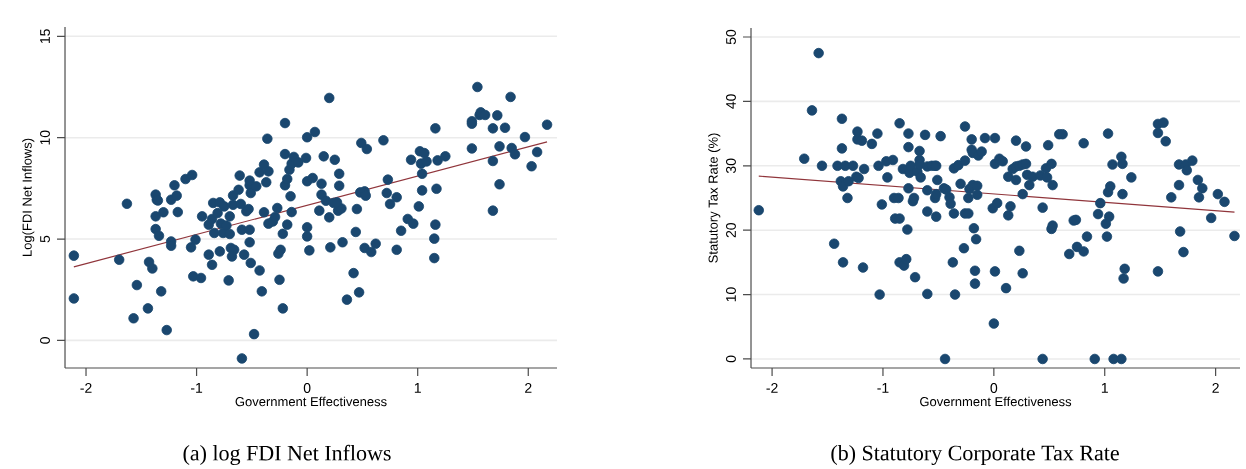 The height and width of the screenshot is (469, 1246). Describe the element at coordinates (731, 101) in the screenshot. I see `y-tick-label: 40` at that location.